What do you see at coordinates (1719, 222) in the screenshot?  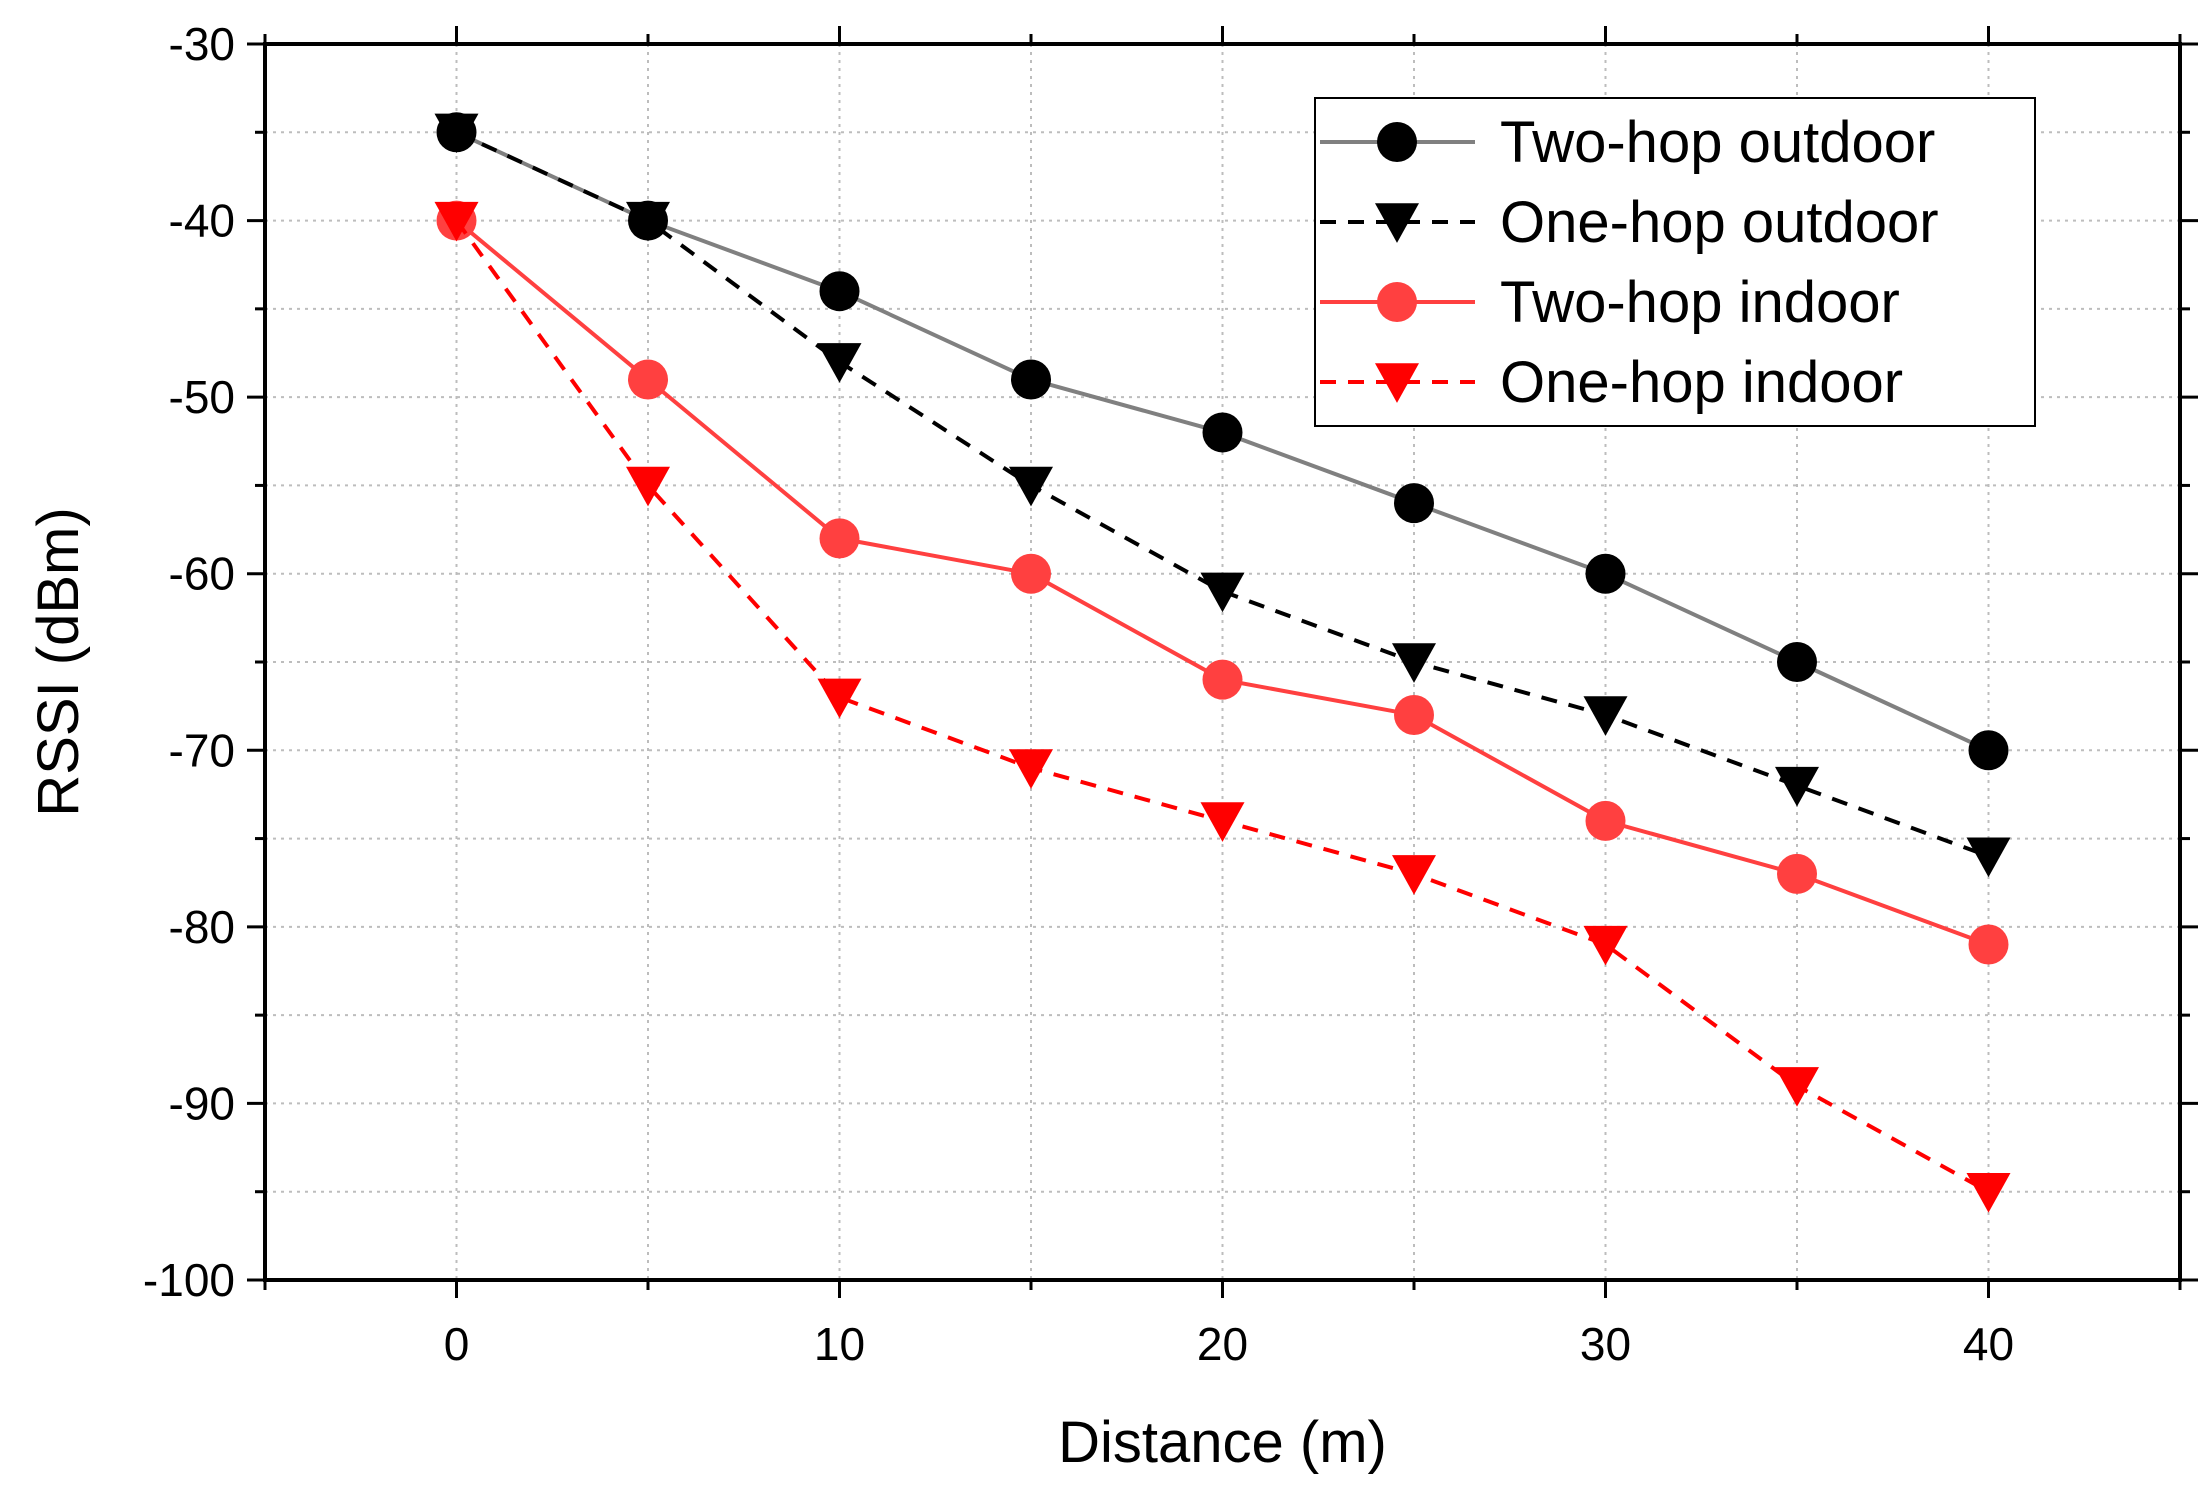 I see `legend-label: One-hop outdoor` at bounding box center [1719, 222].